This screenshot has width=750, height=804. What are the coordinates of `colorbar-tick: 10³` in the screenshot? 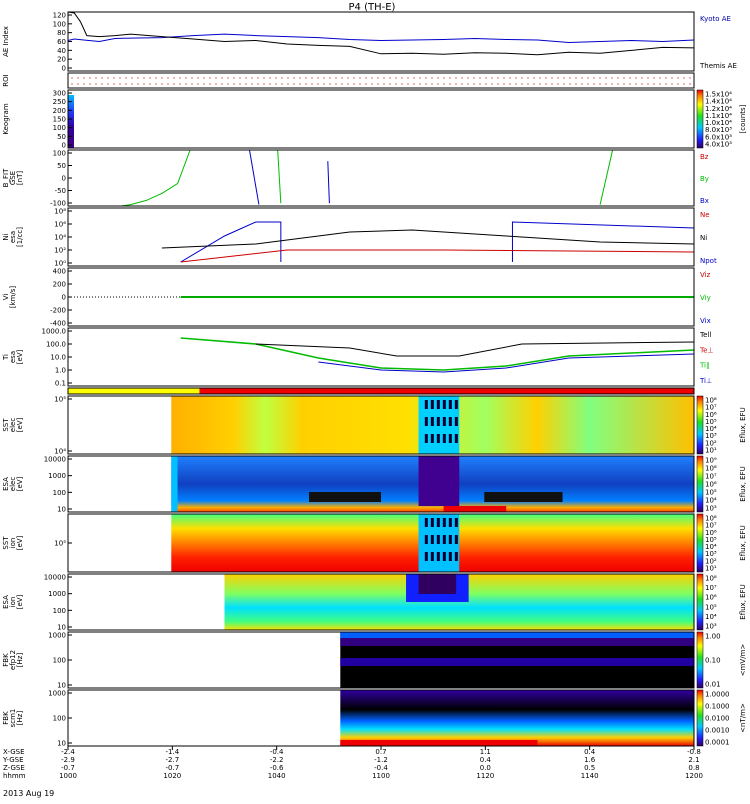 It's located at (711, 509).